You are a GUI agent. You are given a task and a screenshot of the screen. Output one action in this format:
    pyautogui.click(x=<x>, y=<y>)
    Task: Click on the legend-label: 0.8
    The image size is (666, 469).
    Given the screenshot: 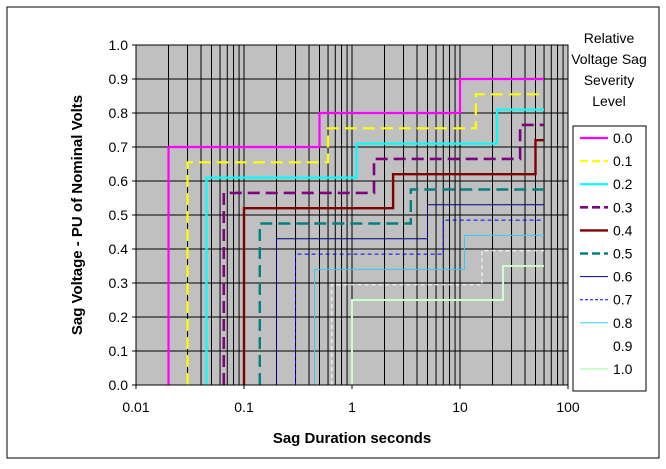 What is the action you would take?
    pyautogui.click(x=623, y=323)
    